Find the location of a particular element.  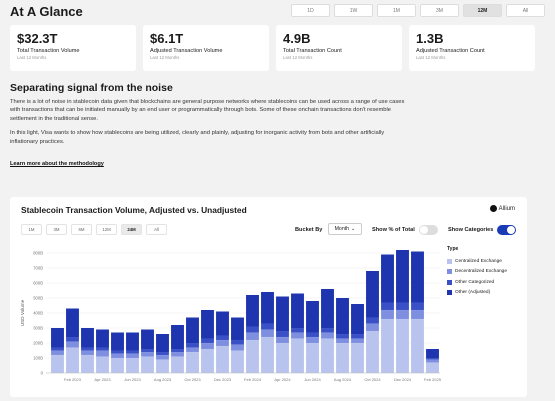

chart-tab-3m: 3M is located at coordinates (56, 229).